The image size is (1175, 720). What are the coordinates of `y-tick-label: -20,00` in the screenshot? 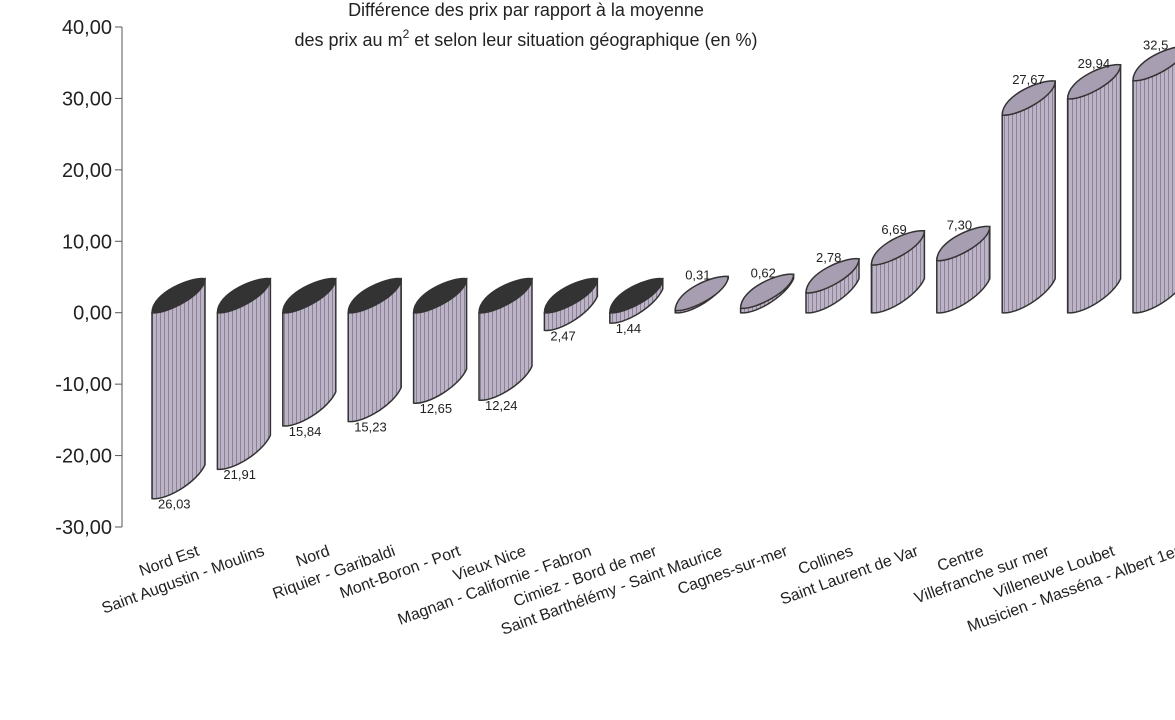 It's located at (83, 457).